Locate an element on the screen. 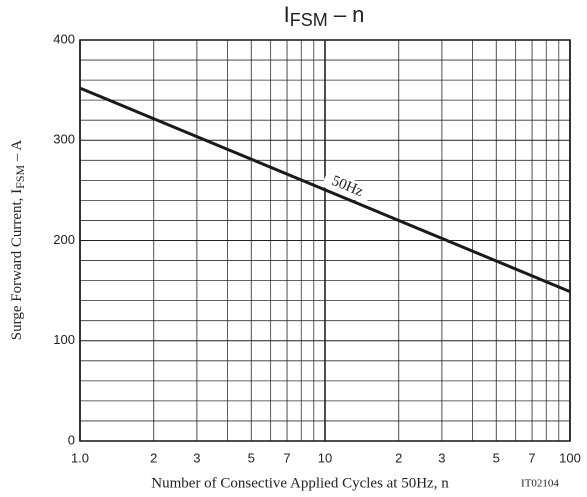 The image size is (587, 497). figure-code: IT02104 is located at coordinates (540, 484).